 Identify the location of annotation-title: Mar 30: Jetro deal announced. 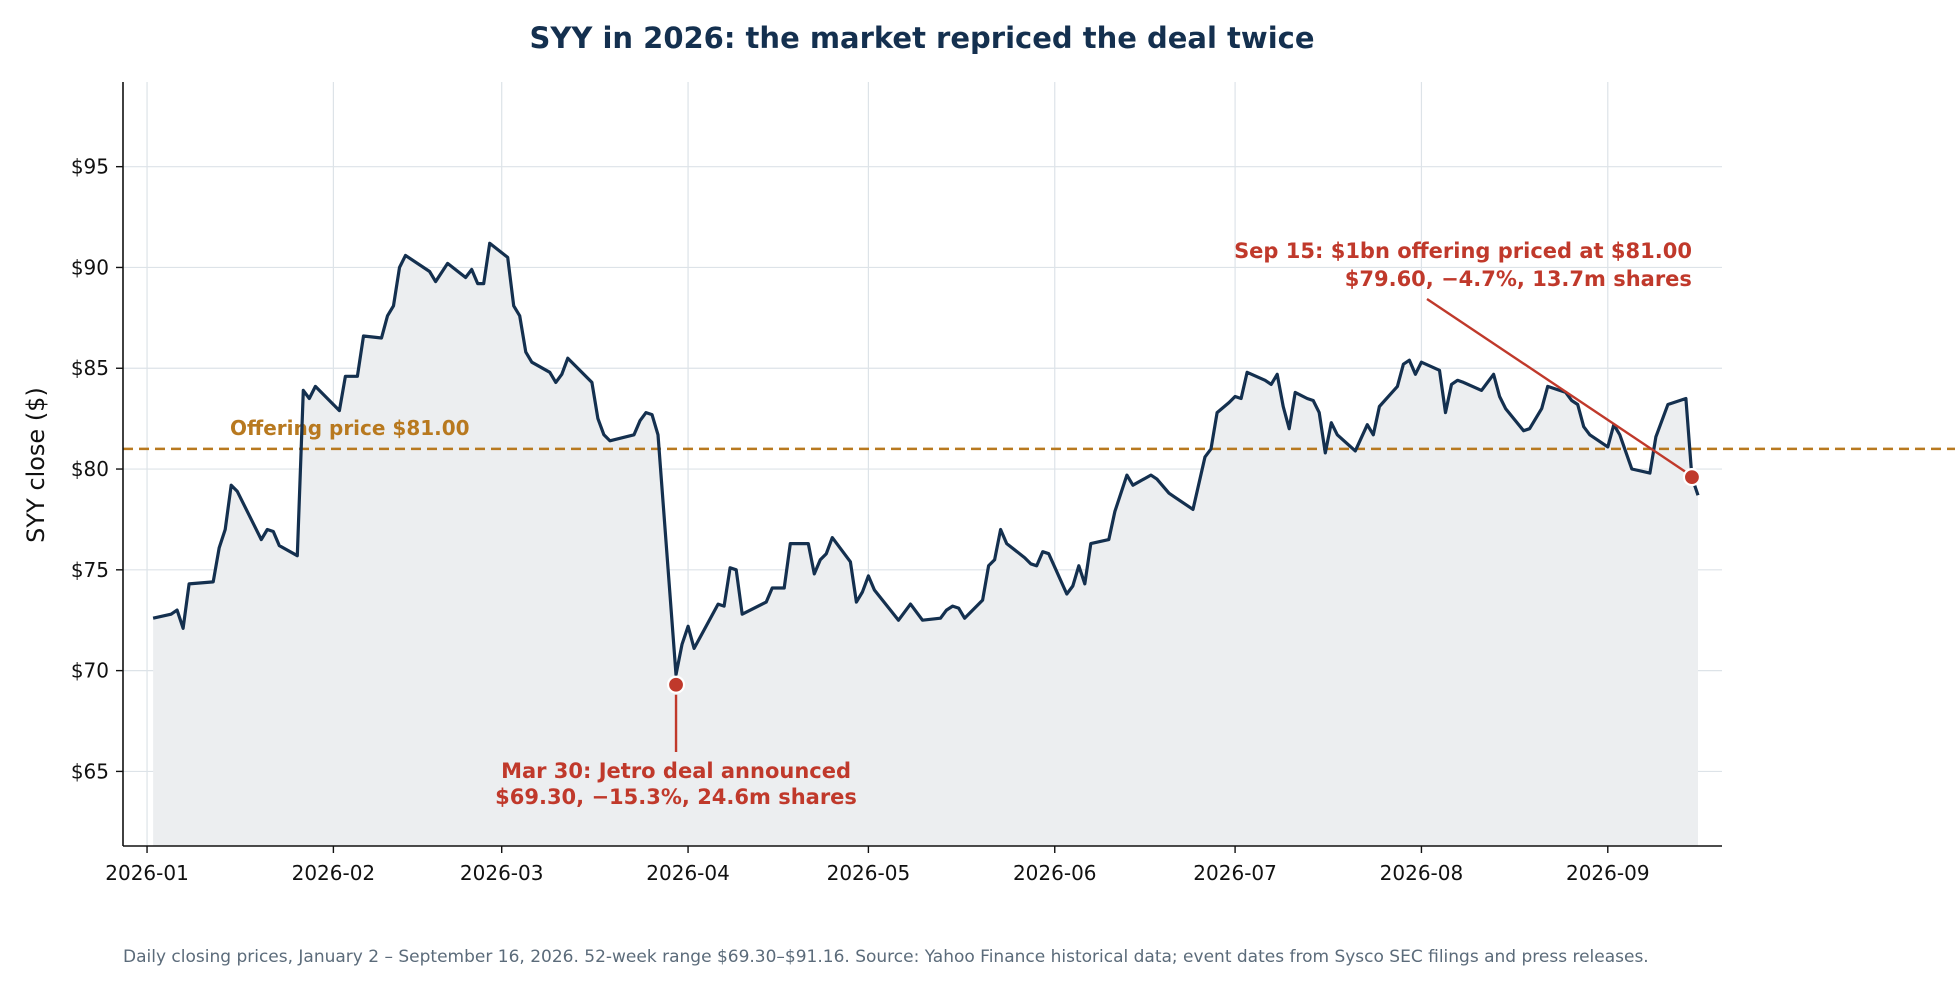
(676, 771).